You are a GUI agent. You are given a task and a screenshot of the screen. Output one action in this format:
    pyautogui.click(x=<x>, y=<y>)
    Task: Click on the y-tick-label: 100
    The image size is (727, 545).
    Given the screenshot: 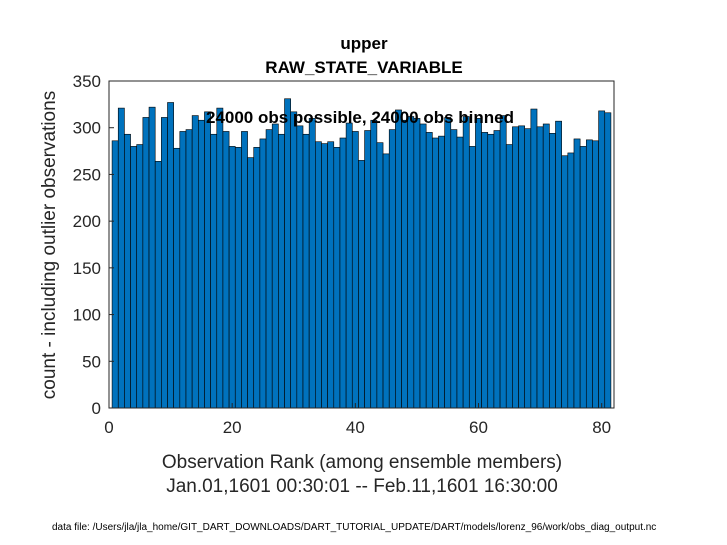 What is the action you would take?
    pyautogui.click(x=87, y=315)
    